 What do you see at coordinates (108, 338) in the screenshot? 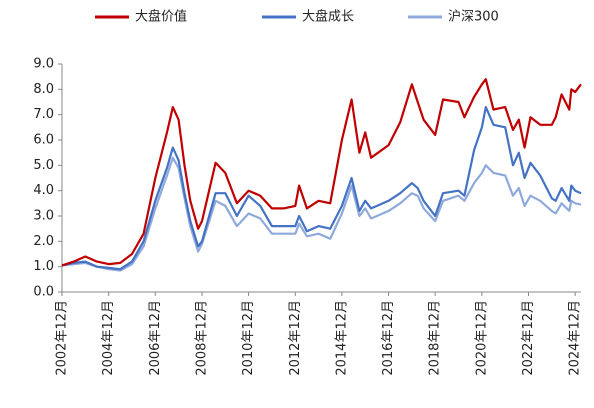
I see `x-tick-label: 2004年12月` at bounding box center [108, 338].